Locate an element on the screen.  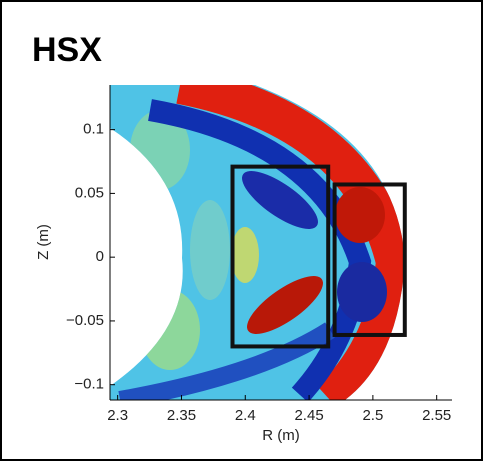
y-tick-label: 0.05 is located at coordinates (89, 192).